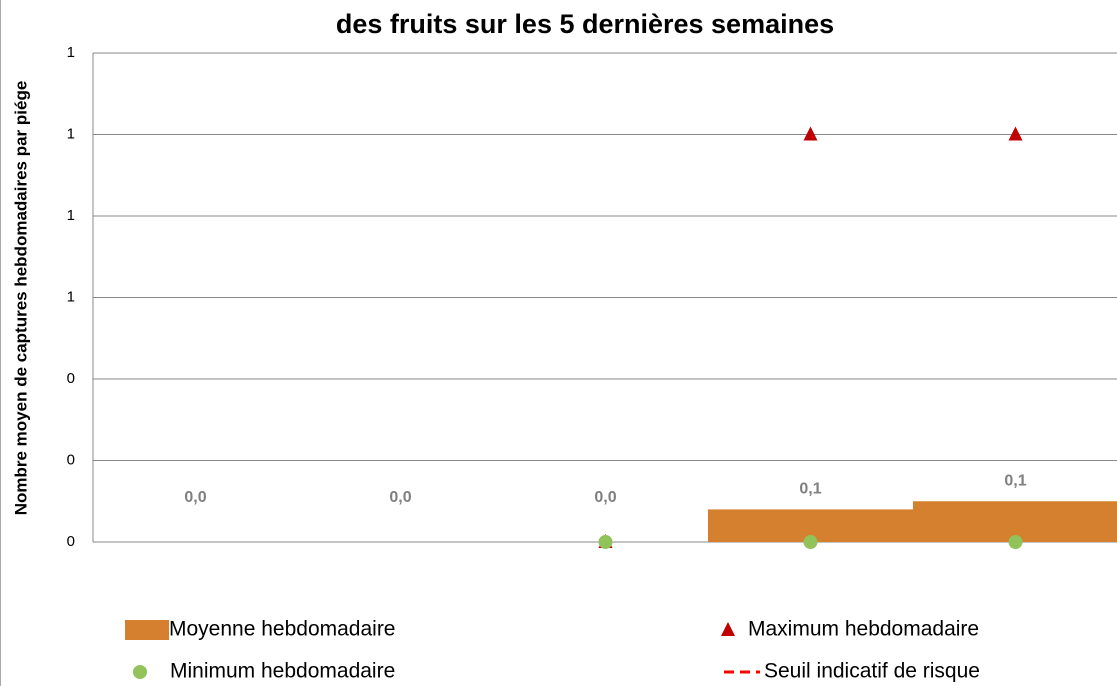  I want to click on legend-label: Minimum hebdomadaire, so click(282, 671).